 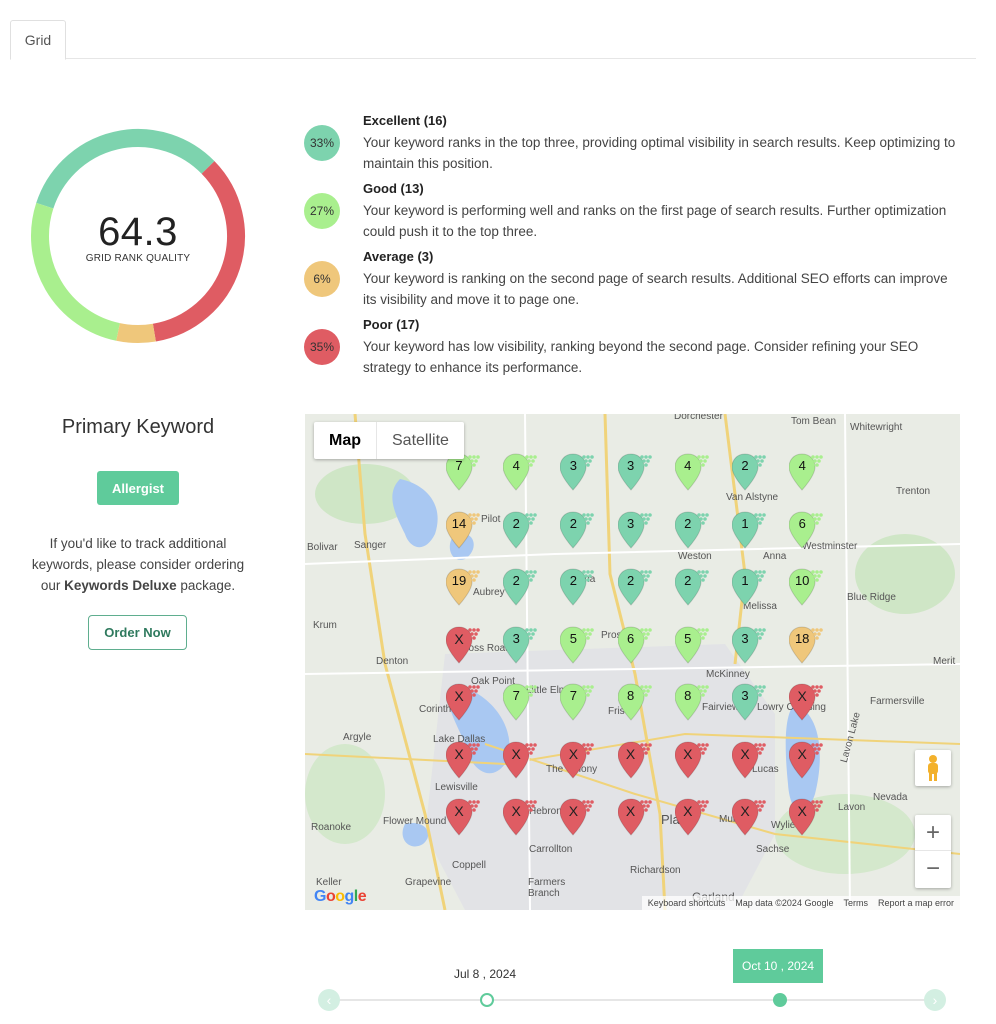 What do you see at coordinates (695, 556) in the screenshot?
I see `place-label: Weston` at bounding box center [695, 556].